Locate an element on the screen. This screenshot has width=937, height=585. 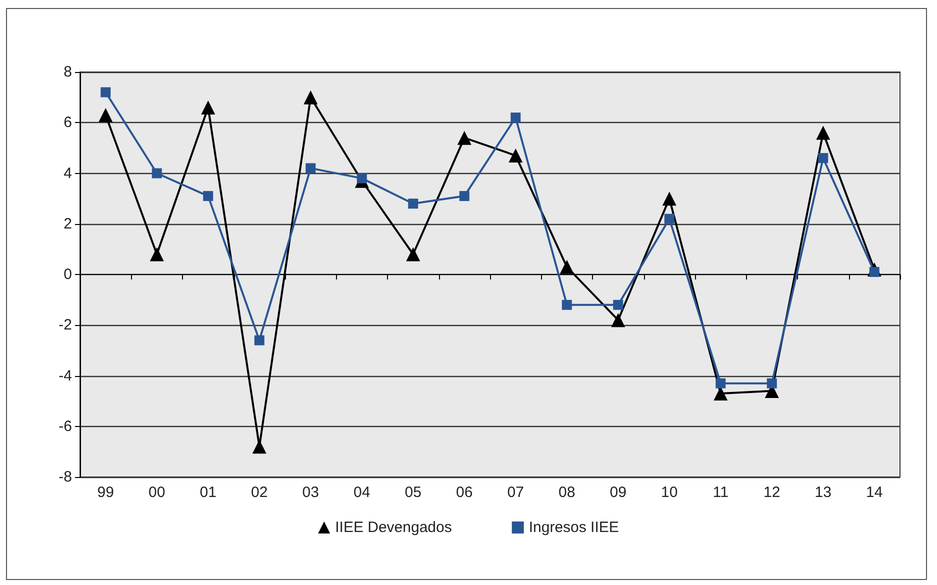
legend-label: IIEE Devengados is located at coordinates (393, 527).